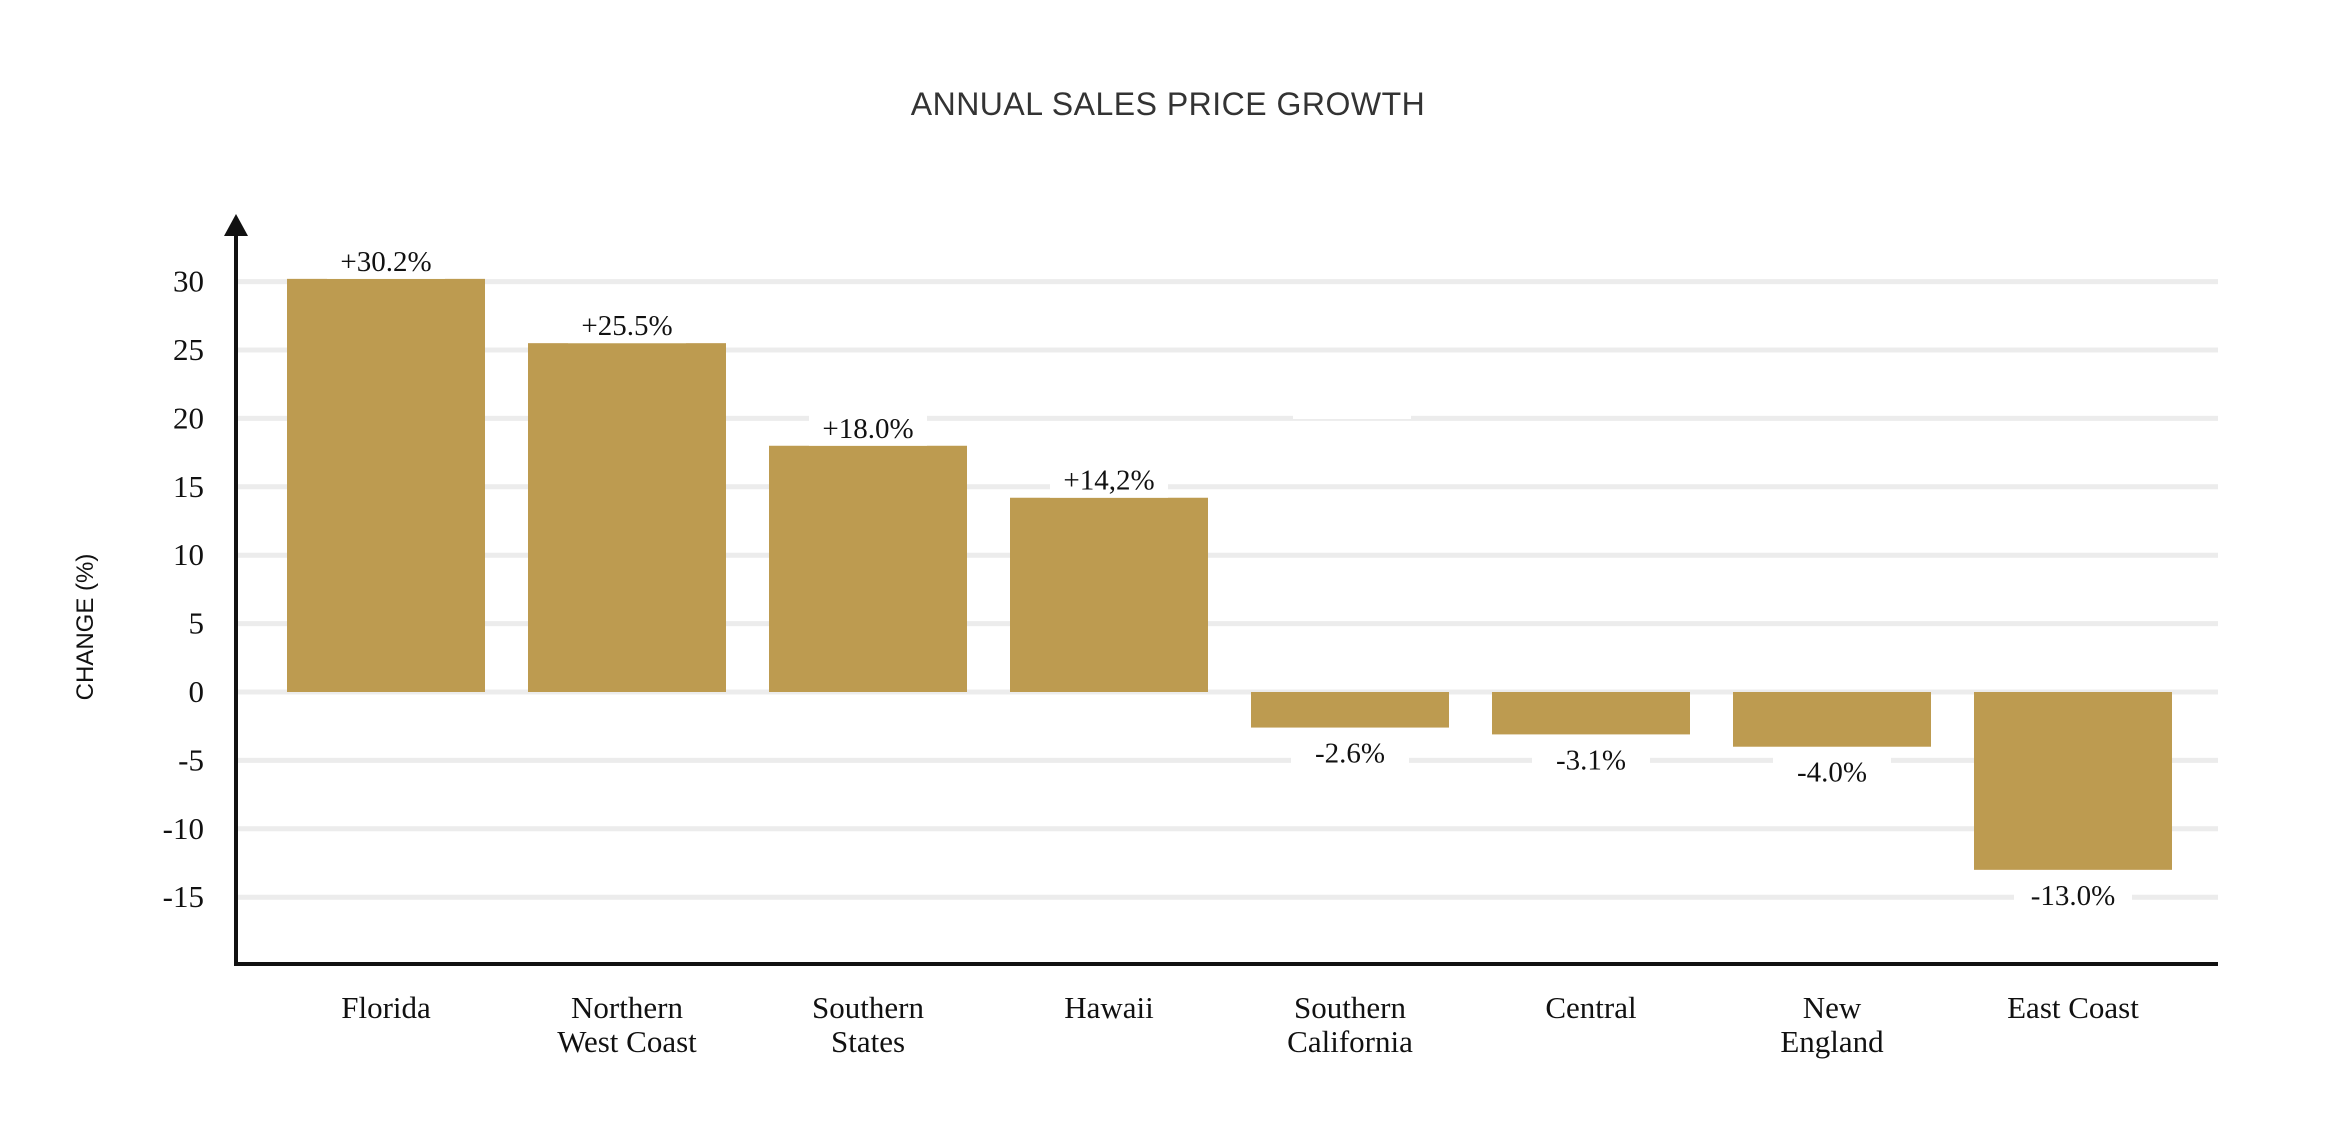  I want to click on y-tick-label: 20, so click(188, 417).